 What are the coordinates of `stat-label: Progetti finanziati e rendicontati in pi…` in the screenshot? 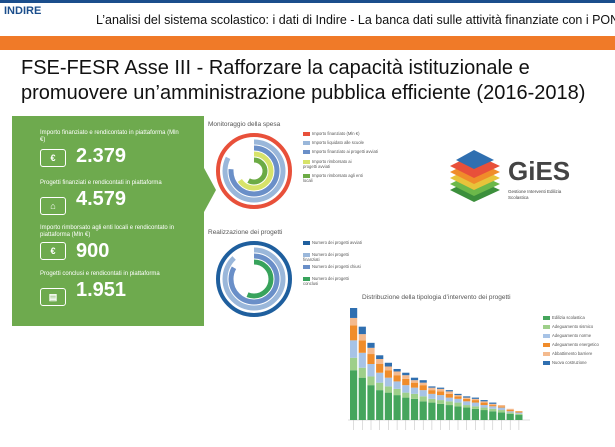 It's located at (101, 183).